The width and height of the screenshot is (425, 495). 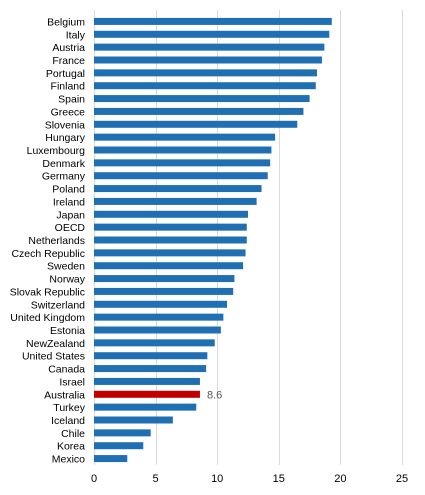 I want to click on category-label: OECD, so click(x=70, y=228).